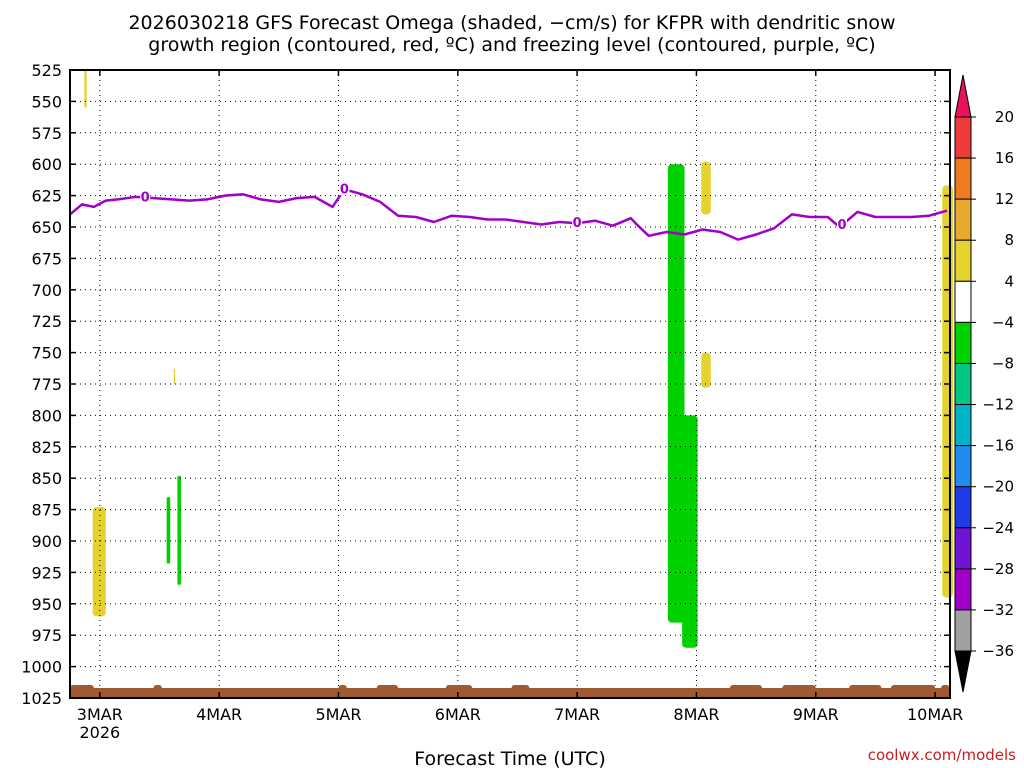 This screenshot has height=768, width=1024. What do you see at coordinates (1009, 240) in the screenshot?
I see `colorbar-label-4: 8` at bounding box center [1009, 240].